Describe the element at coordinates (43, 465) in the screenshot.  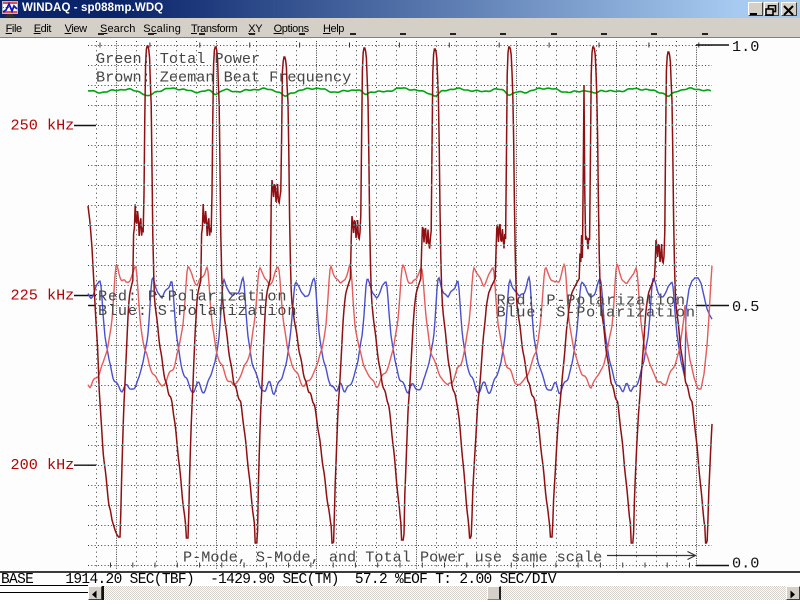
I see `svg-text: 200 kHz` at that location.